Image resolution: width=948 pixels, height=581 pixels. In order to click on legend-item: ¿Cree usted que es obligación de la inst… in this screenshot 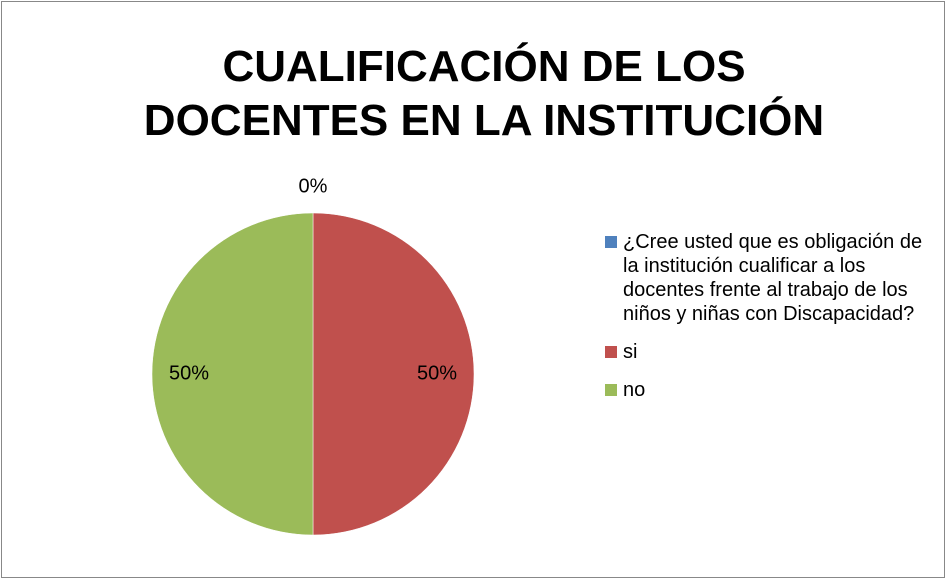, I will do `click(772, 278)`.